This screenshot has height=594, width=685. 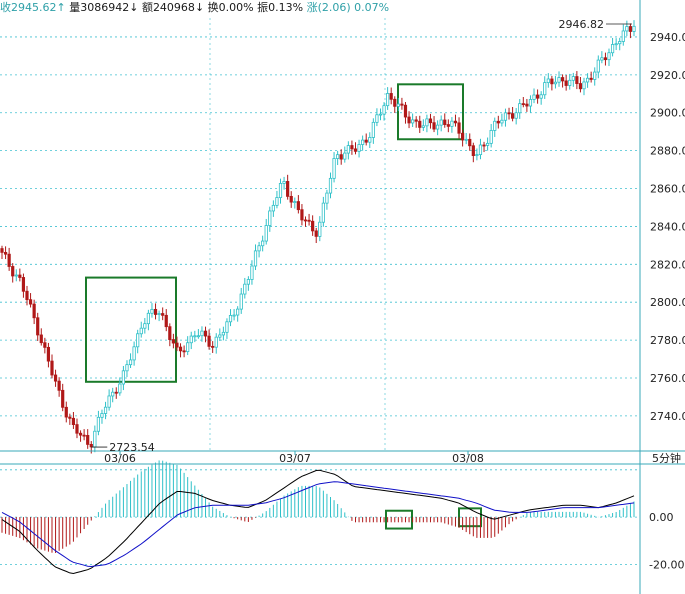 What do you see at coordinates (667, 151) in the screenshot?
I see `y-tick-label: 2880.0` at bounding box center [667, 151].